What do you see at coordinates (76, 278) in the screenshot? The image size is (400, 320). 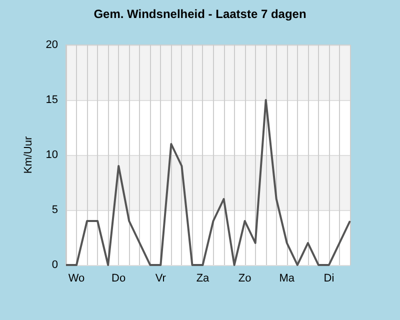 I see `x-tick-label: Wo` at bounding box center [76, 278].